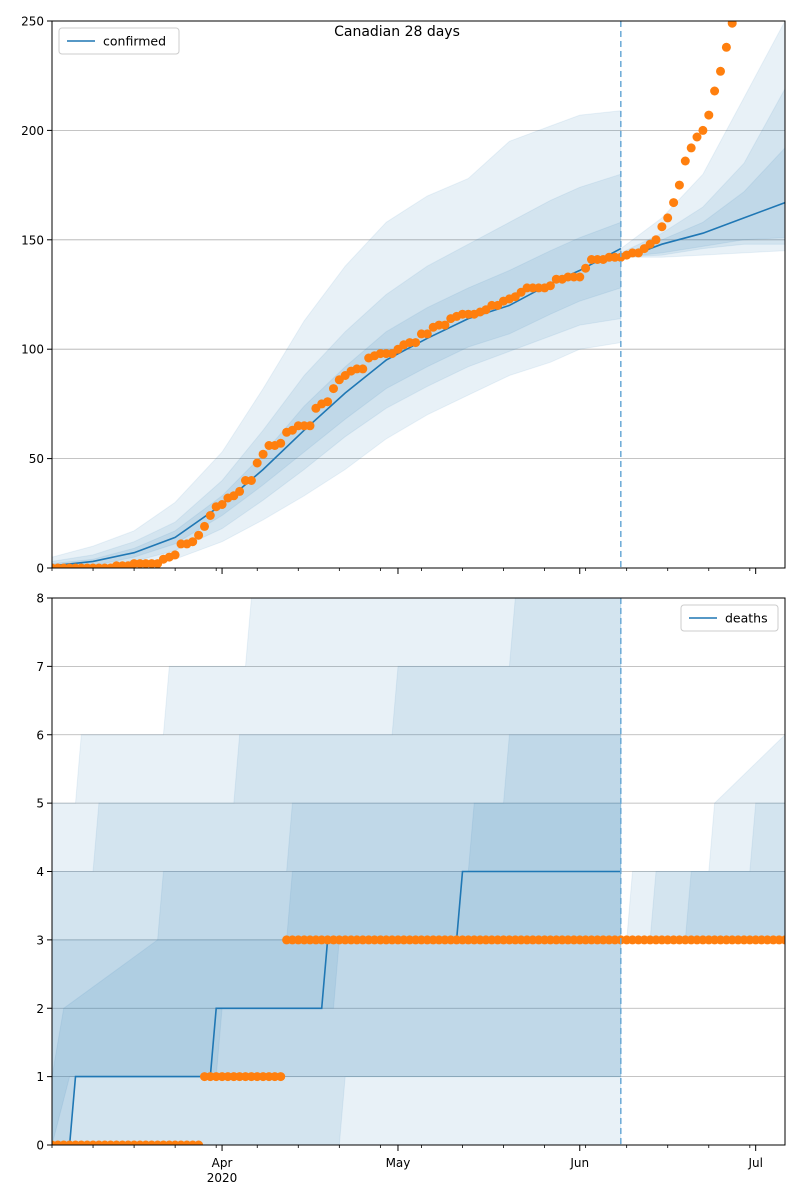 The image size is (800, 1200). Describe the element at coordinates (40, 872) in the screenshot. I see `y-tick-label: 4` at that location.